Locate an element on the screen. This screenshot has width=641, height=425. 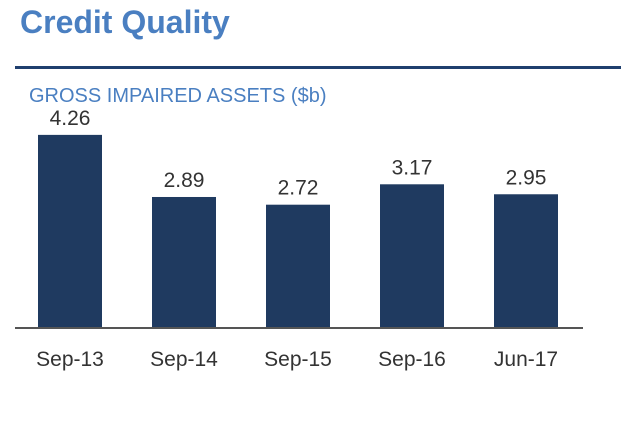
value-label-Sep-15: 2.72 is located at coordinates (298, 188).